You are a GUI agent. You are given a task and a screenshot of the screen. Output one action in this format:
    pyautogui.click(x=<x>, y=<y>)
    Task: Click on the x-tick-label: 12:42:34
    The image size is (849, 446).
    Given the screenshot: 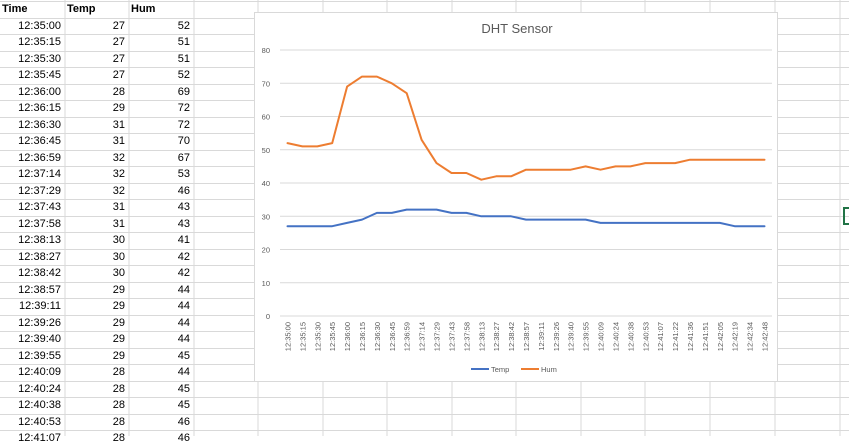 What is the action you would take?
    pyautogui.click(x=750, y=336)
    